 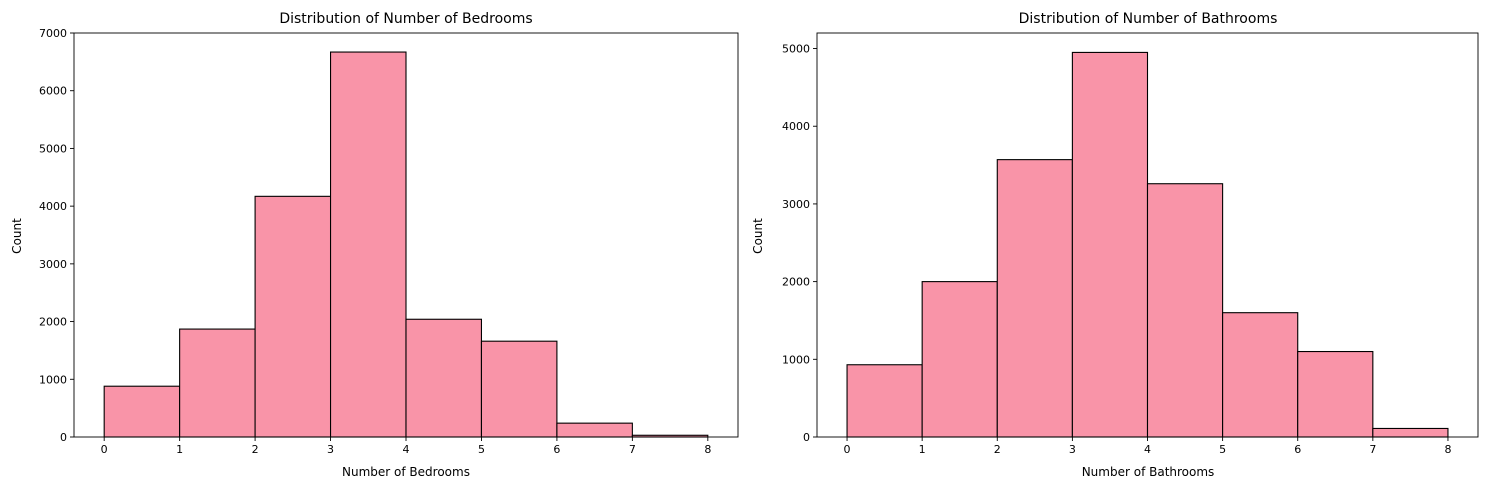 I want to click on x-axis-label: Number of Bathrooms, so click(x=1148, y=472).